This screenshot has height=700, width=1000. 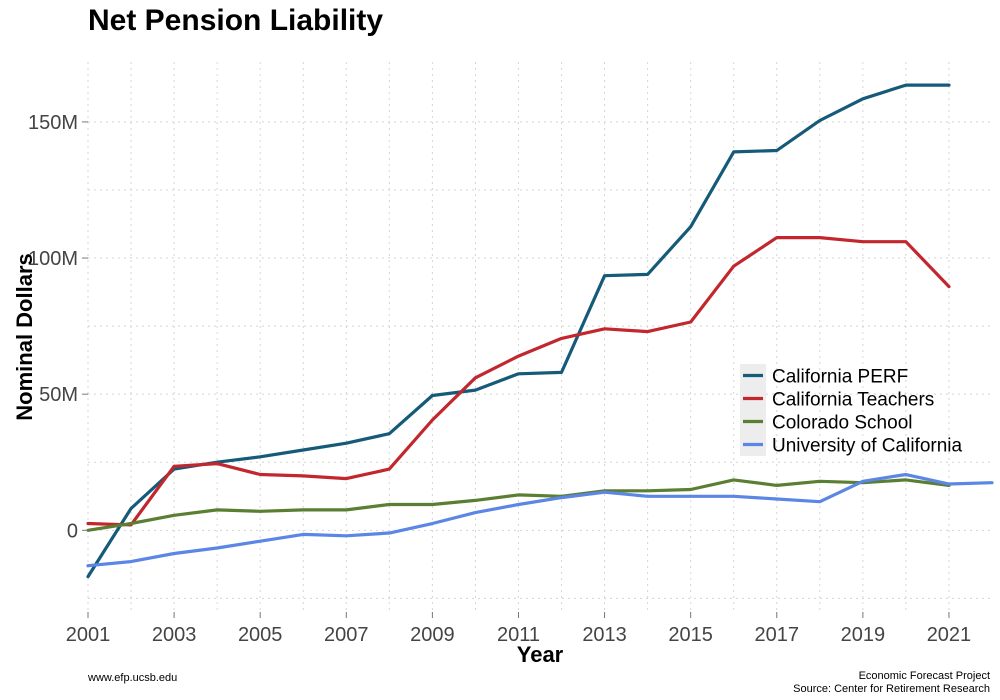 I want to click on x-tick-label: 2013, so click(x=604, y=635).